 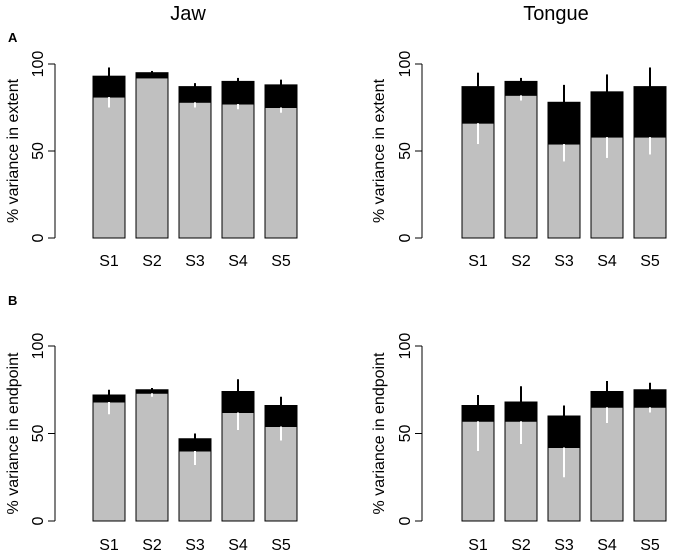 What do you see at coordinates (188, 14) in the screenshot?
I see `column-title-jaw: Jaw` at bounding box center [188, 14].